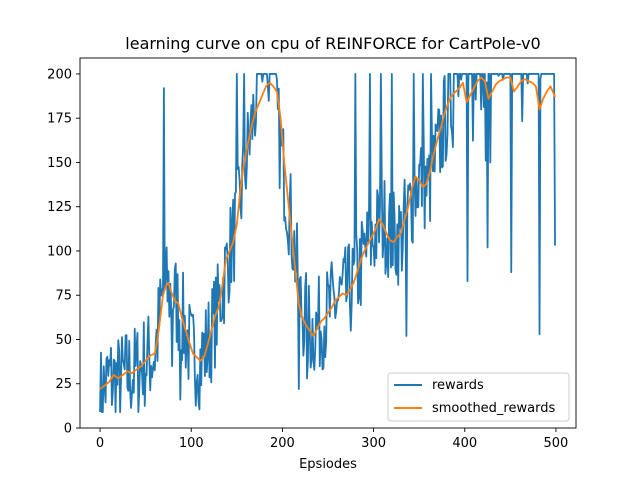 The image size is (640, 480). Describe the element at coordinates (59, 119) in the screenshot. I see `y-tick-label: 175` at that location.